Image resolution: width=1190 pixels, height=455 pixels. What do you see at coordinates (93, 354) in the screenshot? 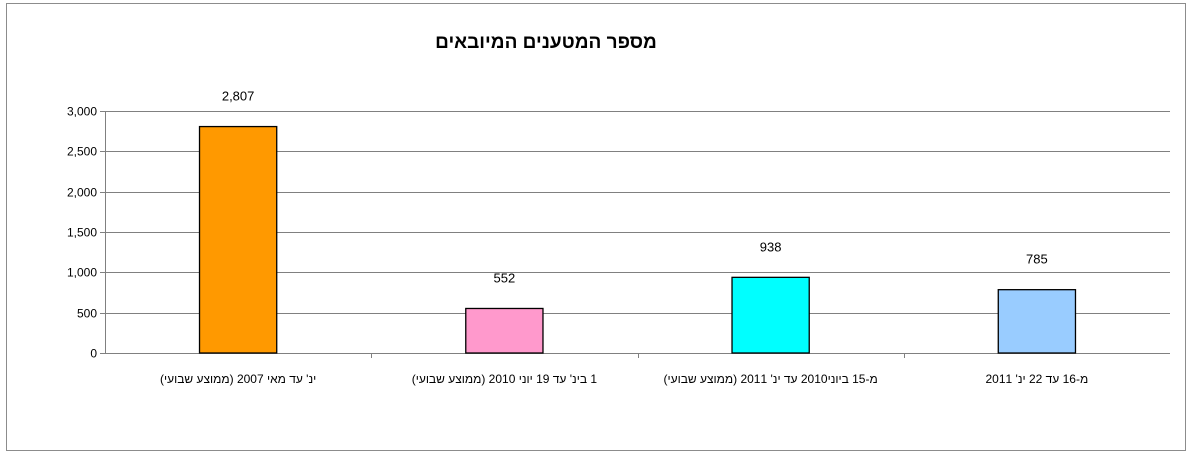
I see `y-tick-label: 0` at bounding box center [93, 354].